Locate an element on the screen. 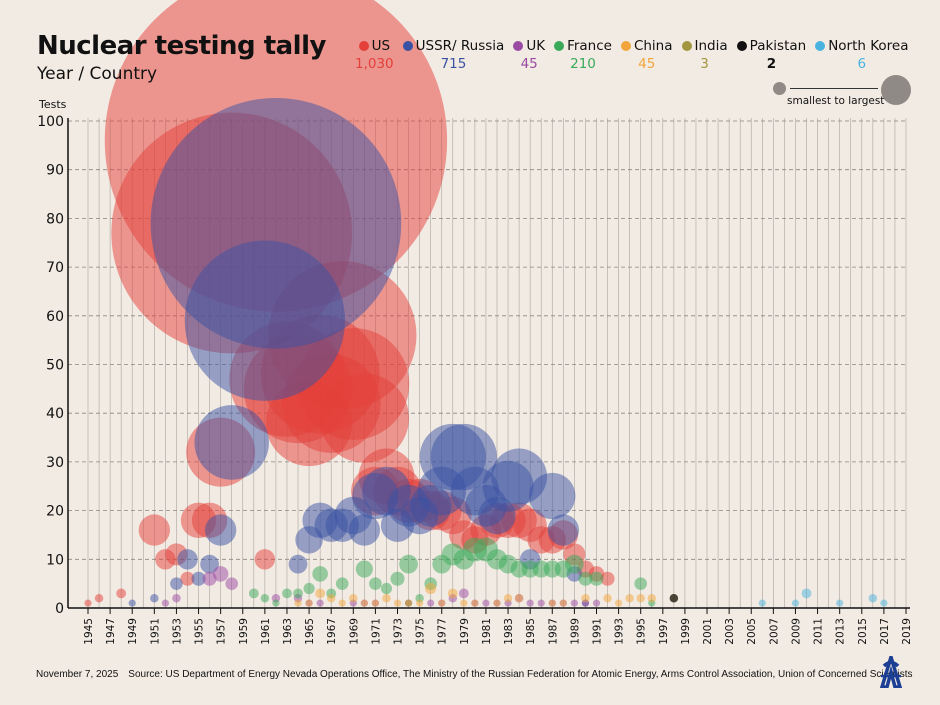 The height and width of the screenshot is (705, 940). x-tick-label: 1951 is located at coordinates (155, 631).